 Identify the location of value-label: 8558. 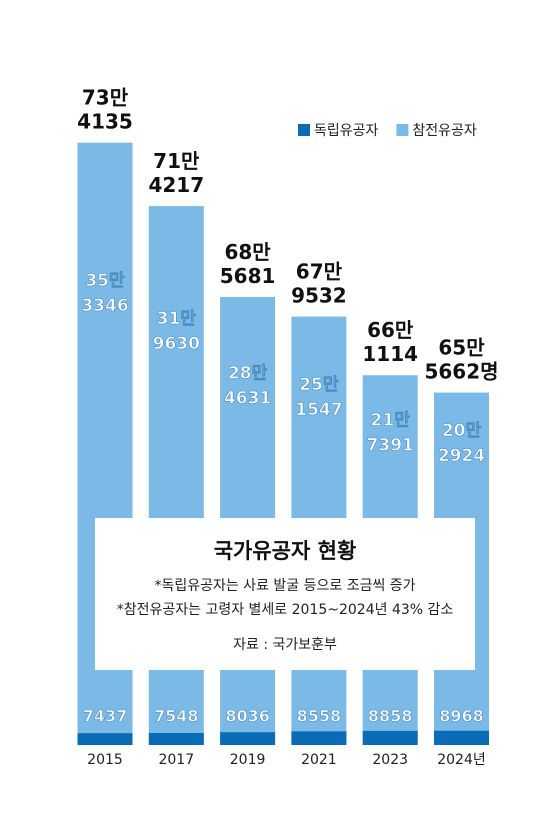
(319, 716).